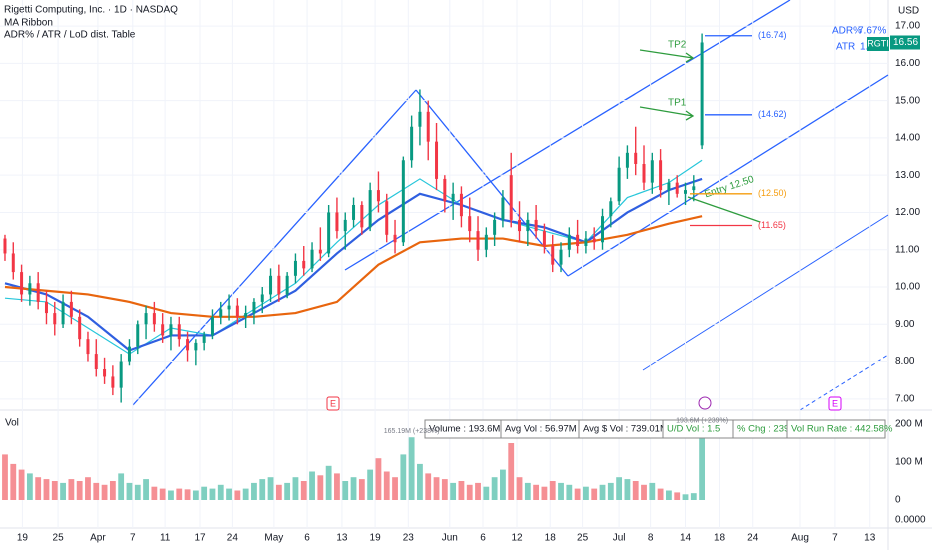 Image resolution: width=932 pixels, height=550 pixels. Describe the element at coordinates (667, 56) in the screenshot. I see `arrow` at that location.